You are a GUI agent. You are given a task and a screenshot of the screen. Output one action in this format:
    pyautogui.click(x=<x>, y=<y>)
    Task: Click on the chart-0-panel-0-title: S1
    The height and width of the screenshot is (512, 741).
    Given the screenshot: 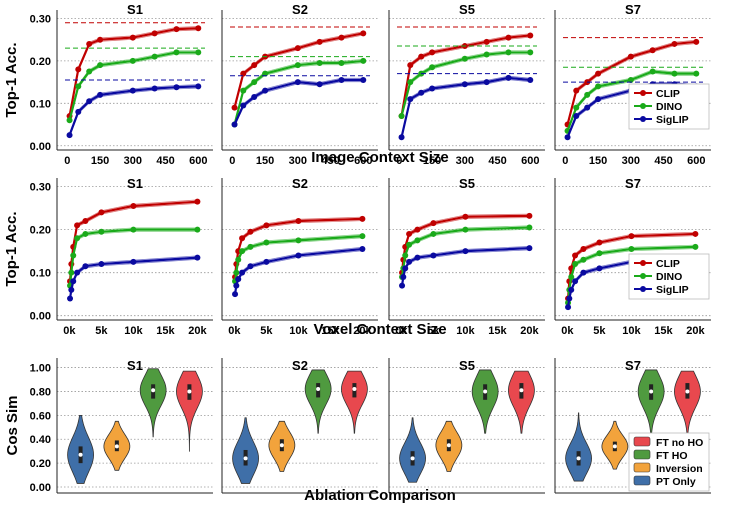 What is the action you would take?
    pyautogui.click(x=135, y=9)
    